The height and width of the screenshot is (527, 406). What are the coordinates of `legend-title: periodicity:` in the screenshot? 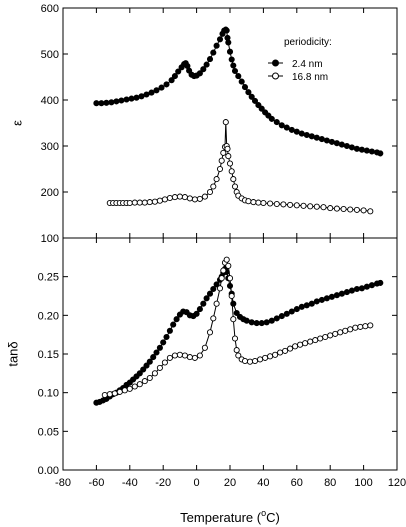 It's located at (308, 42).